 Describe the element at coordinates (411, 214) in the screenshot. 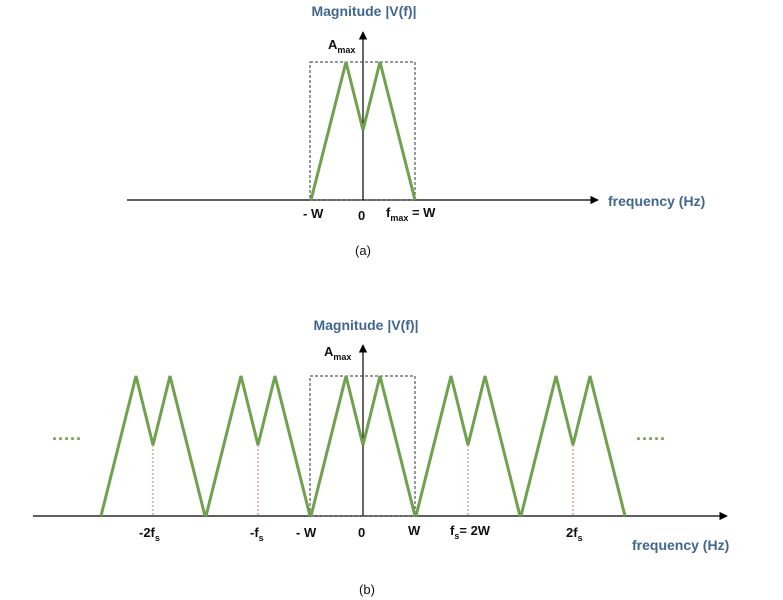

I see `panel-a-tick-fmax: fmax = W` at that location.